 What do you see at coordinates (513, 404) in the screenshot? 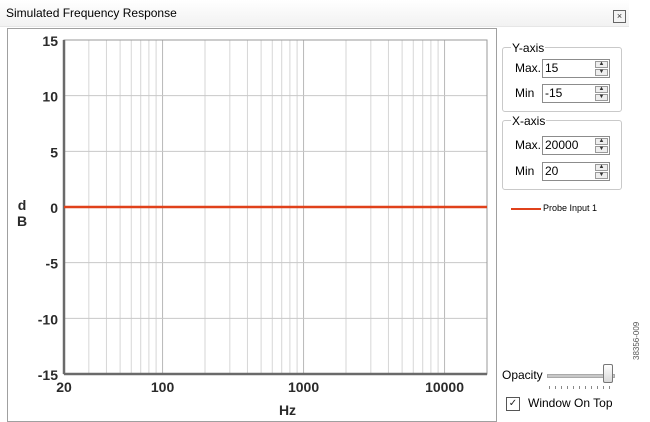
I see `window-on-top-checkbox: ✓` at bounding box center [513, 404].